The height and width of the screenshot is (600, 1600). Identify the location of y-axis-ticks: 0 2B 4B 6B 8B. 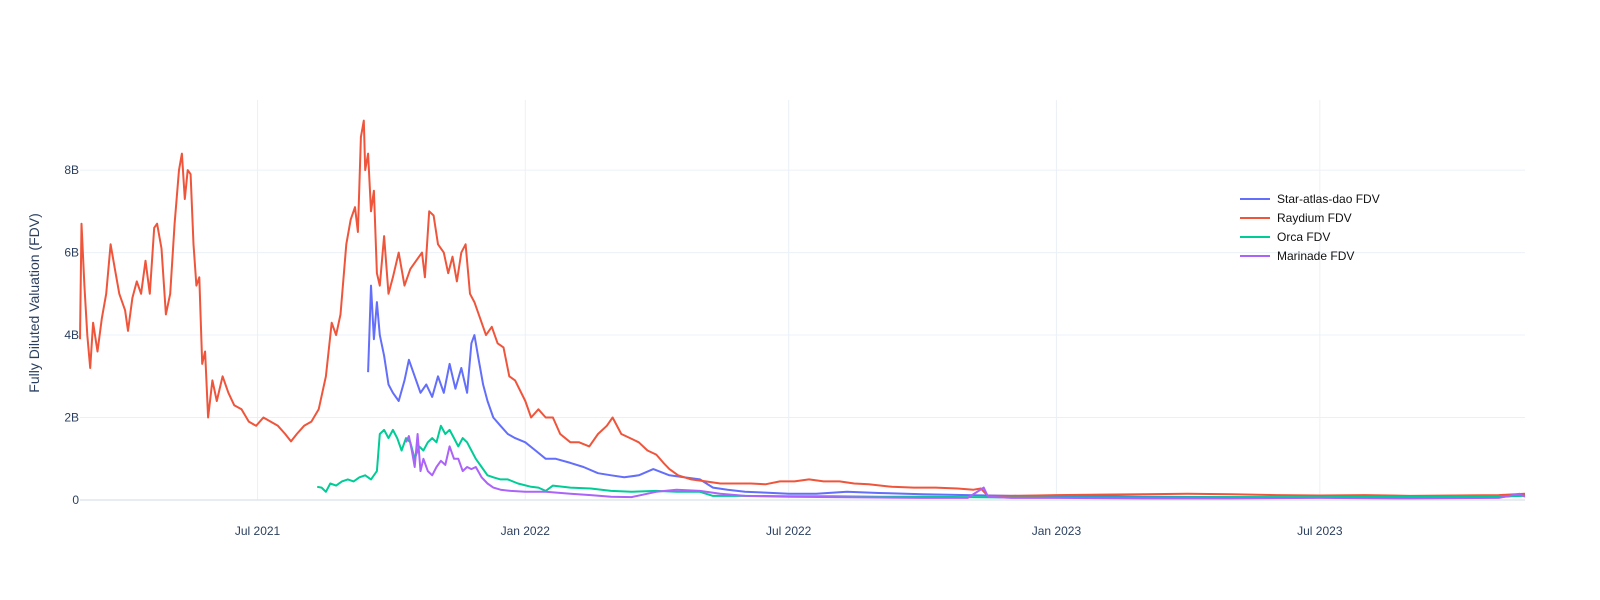
(71, 335).